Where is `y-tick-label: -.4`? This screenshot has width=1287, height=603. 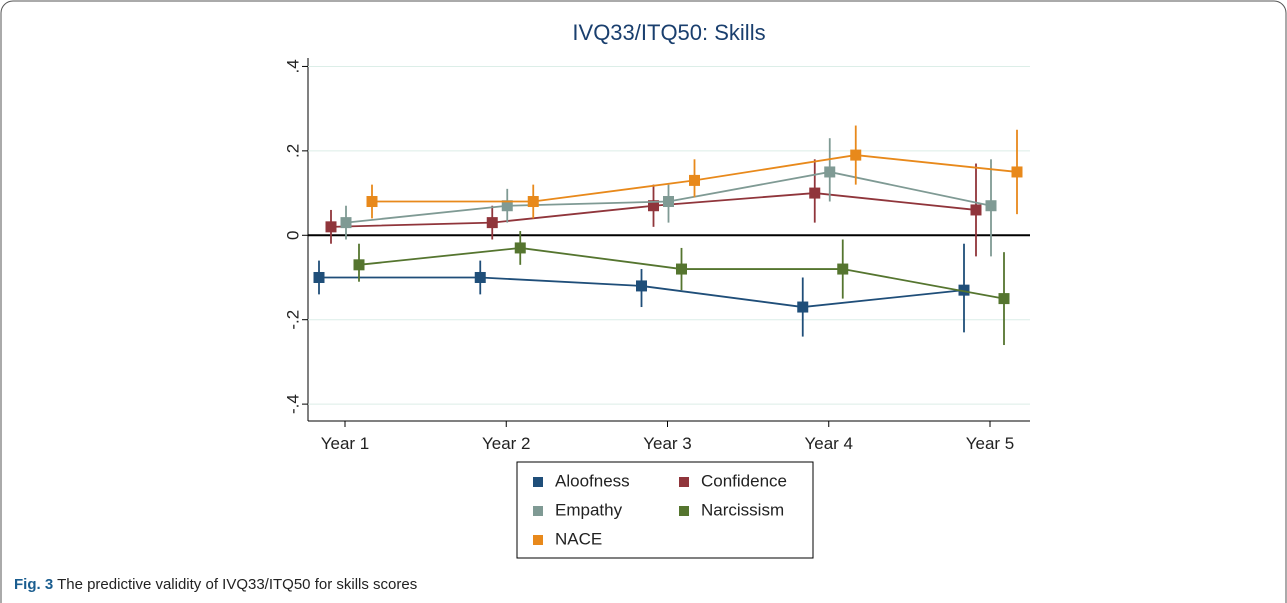 y-tick-label: -.4 is located at coordinates (292, 404).